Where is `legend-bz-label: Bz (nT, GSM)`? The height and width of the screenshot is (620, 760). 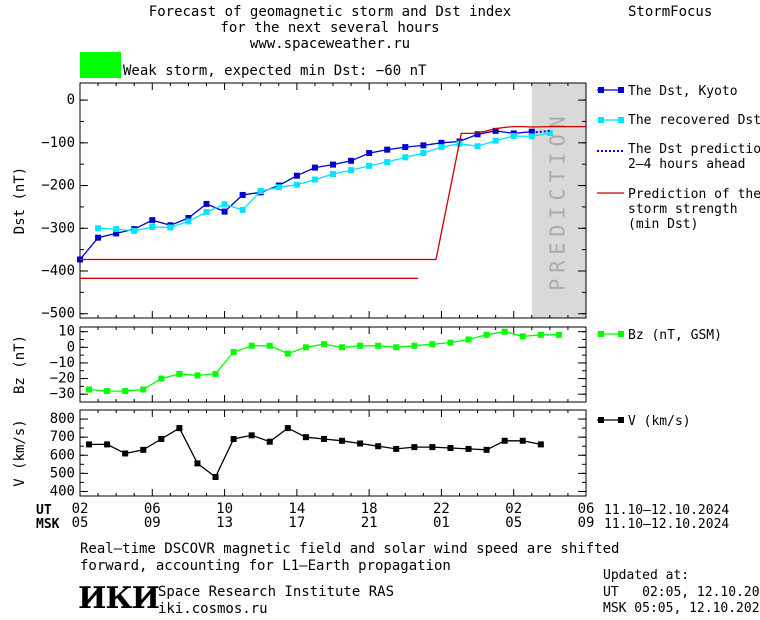
legend-bz-label: Bz (nT, GSM) is located at coordinates (675, 335).